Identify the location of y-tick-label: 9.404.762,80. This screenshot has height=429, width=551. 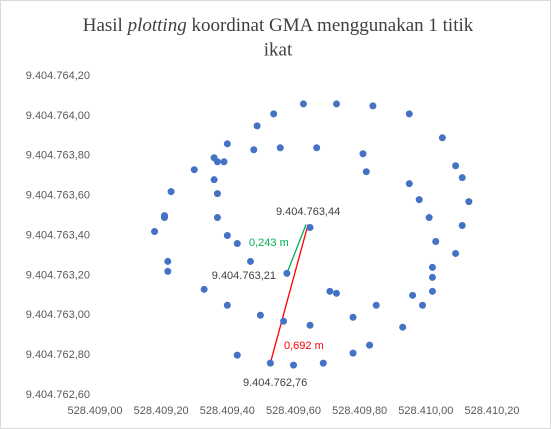
(58, 355).